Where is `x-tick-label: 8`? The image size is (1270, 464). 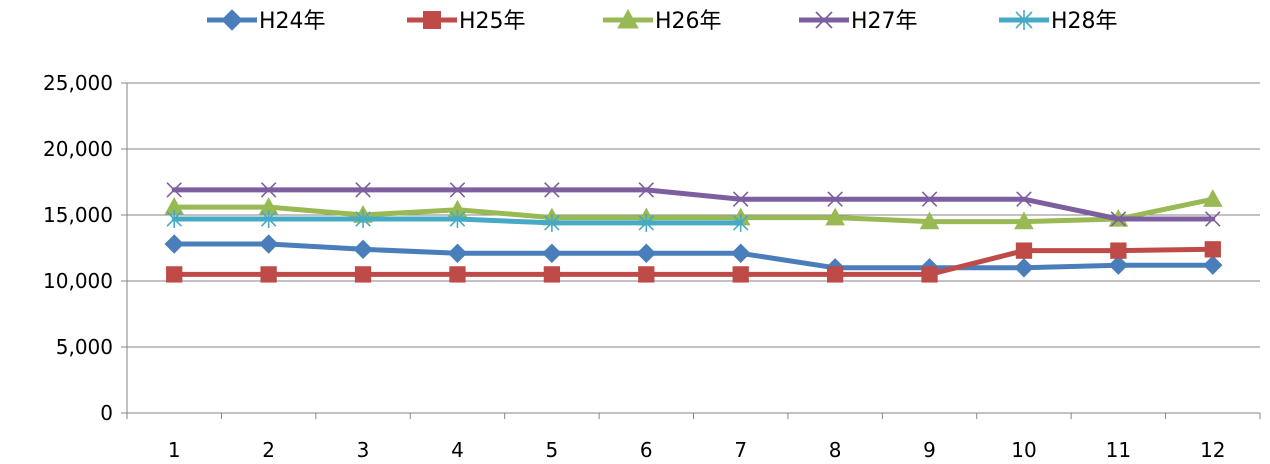
x-tick-label: 8 is located at coordinates (835, 450).